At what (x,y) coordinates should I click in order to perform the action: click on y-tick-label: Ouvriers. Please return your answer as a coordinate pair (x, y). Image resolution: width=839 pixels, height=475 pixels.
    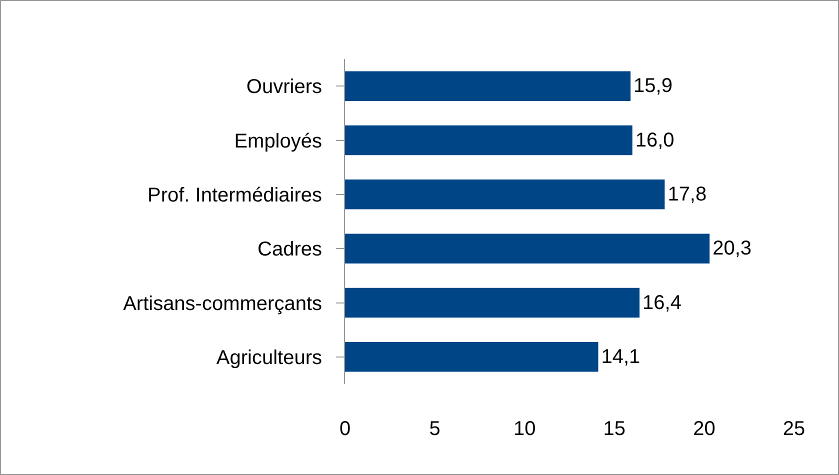
    Looking at the image, I should click on (284, 87).